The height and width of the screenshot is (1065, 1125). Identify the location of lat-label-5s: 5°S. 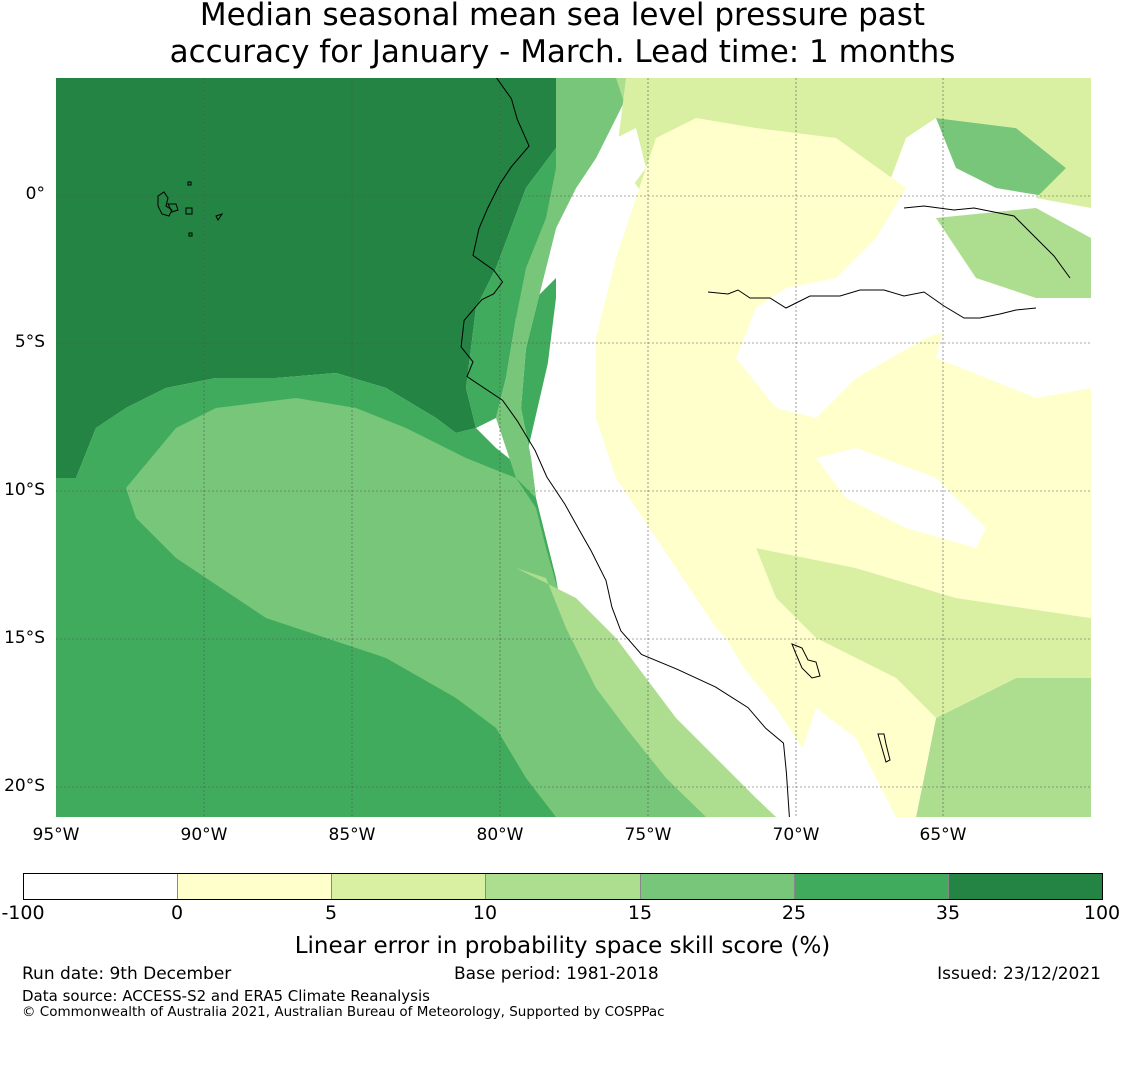
(29, 342).